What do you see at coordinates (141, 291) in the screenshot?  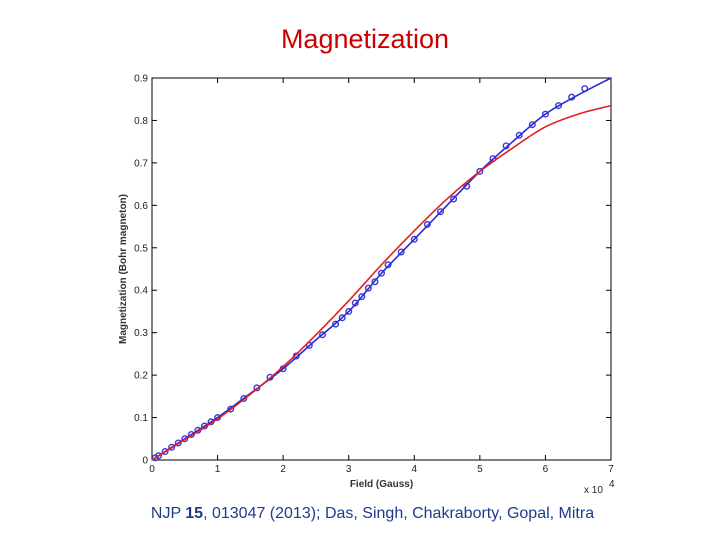 I see `y-tick-label: 0.4` at bounding box center [141, 291].